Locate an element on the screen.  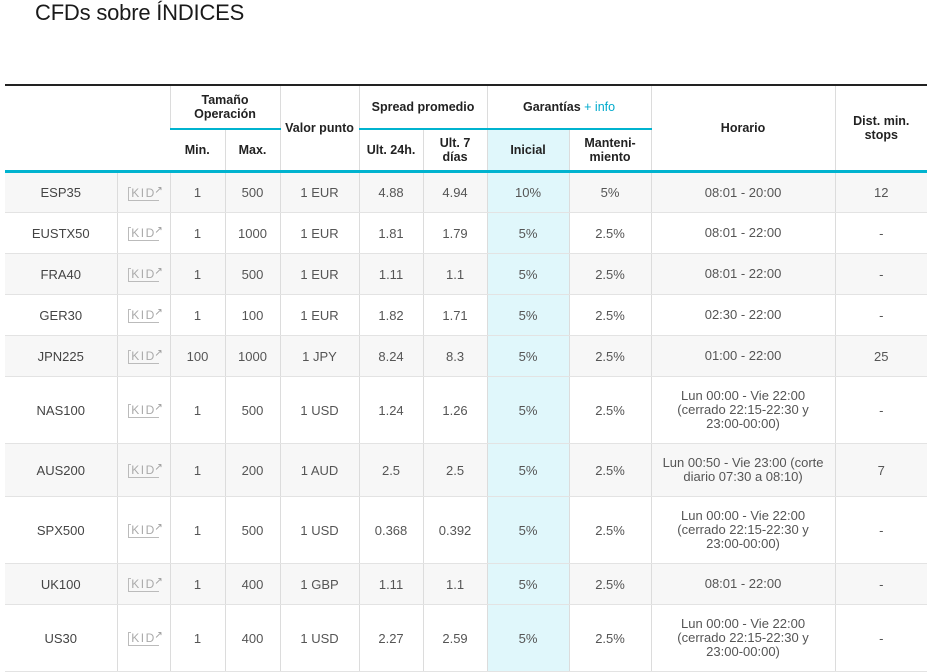
dist-min-stops-cell: 25 is located at coordinates (881, 356).